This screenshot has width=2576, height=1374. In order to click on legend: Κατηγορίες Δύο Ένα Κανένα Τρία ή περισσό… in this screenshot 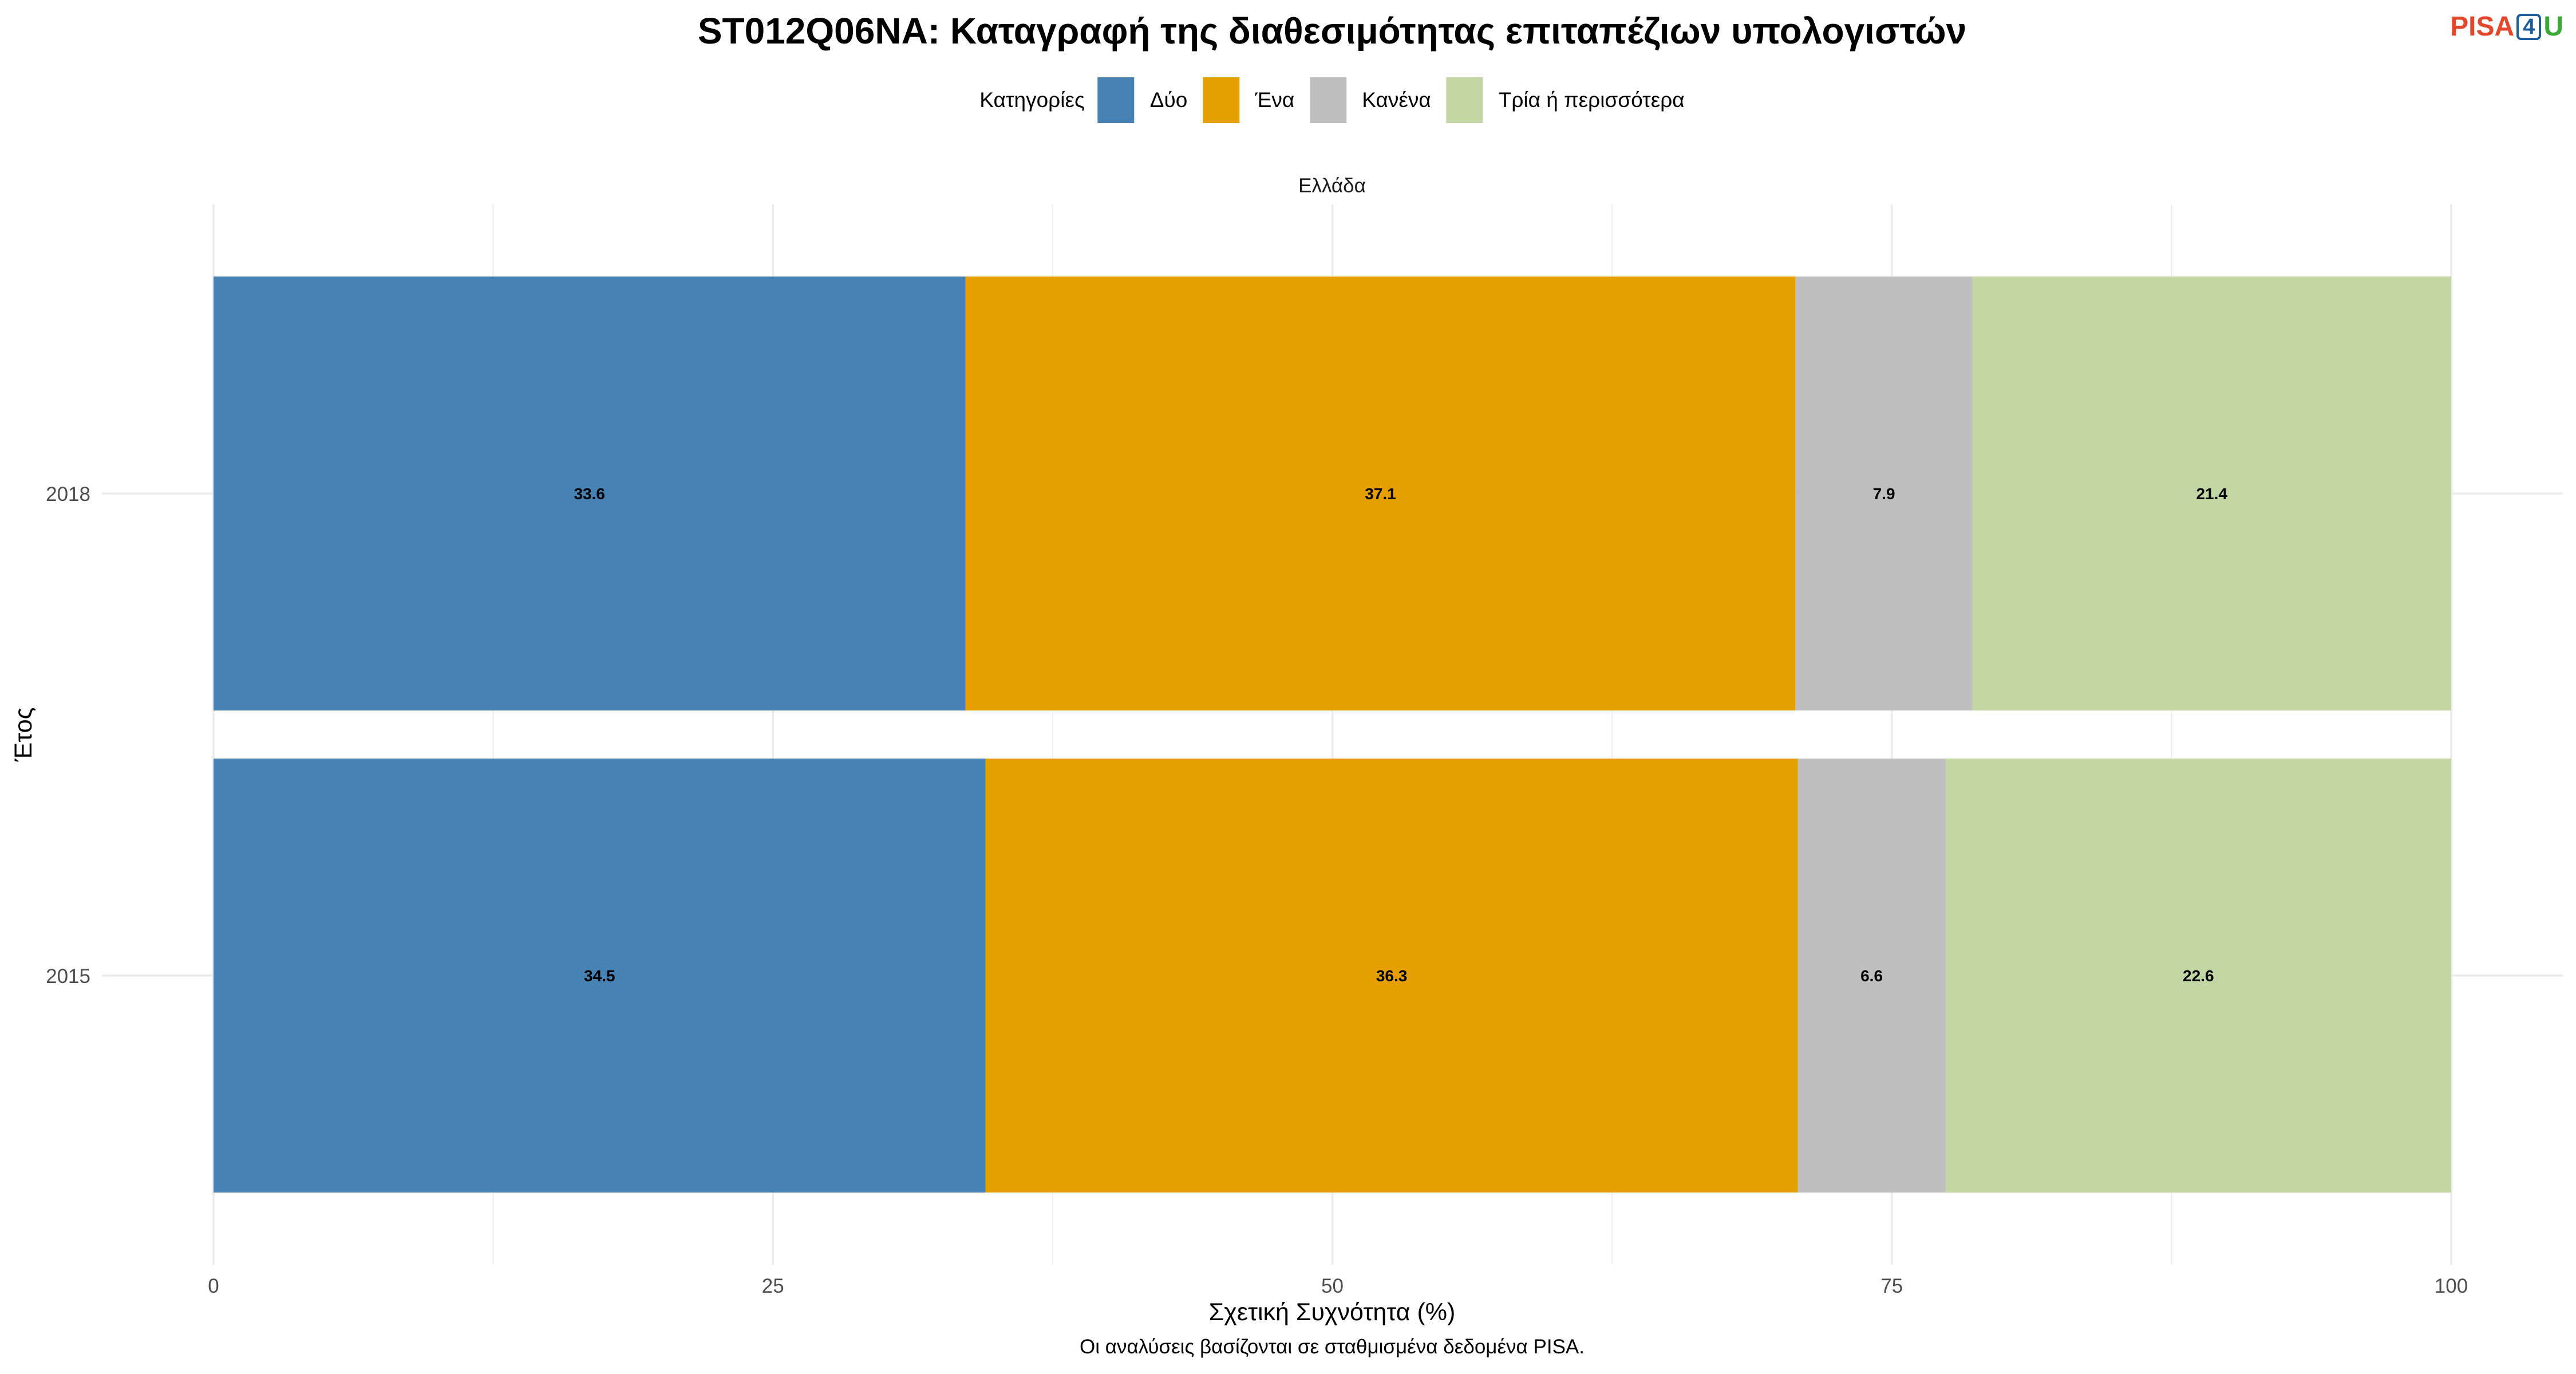, I will do `click(1332, 100)`.